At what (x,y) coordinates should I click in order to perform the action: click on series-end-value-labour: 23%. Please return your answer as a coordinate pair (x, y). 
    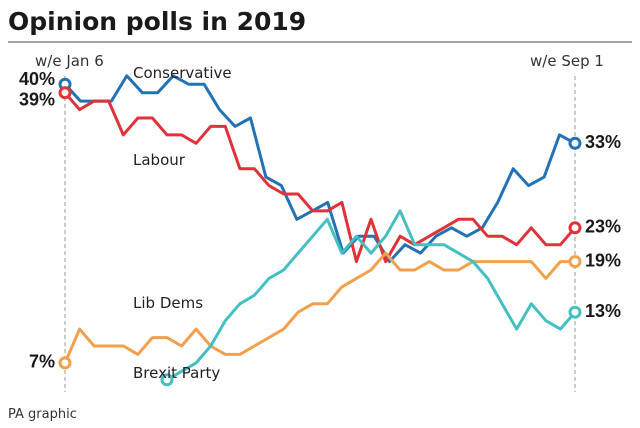
    Looking at the image, I should click on (603, 227).